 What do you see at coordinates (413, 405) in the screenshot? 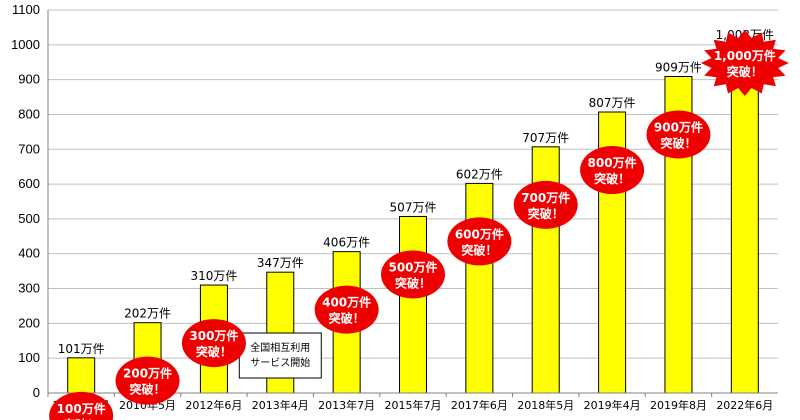
I see `x-tick-label: 2015年7月` at bounding box center [413, 405].